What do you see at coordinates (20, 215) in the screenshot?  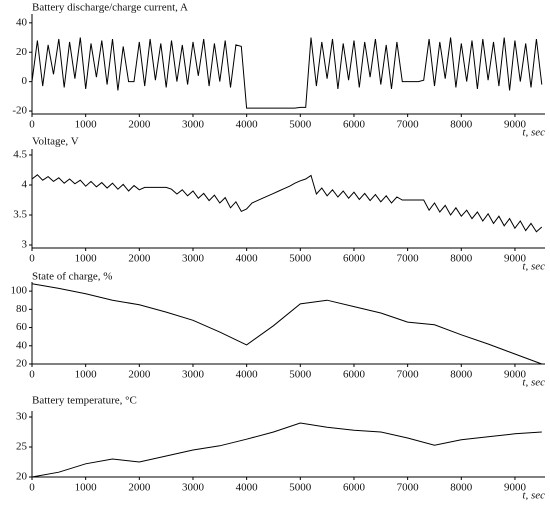 I see `y-tick-label: 3.5` at bounding box center [20, 215].